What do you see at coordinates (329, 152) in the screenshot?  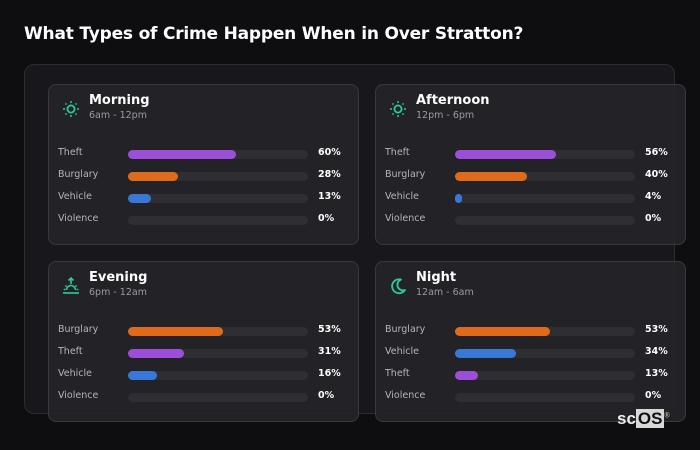 I see `crime-percent: 60%` at bounding box center [329, 152].